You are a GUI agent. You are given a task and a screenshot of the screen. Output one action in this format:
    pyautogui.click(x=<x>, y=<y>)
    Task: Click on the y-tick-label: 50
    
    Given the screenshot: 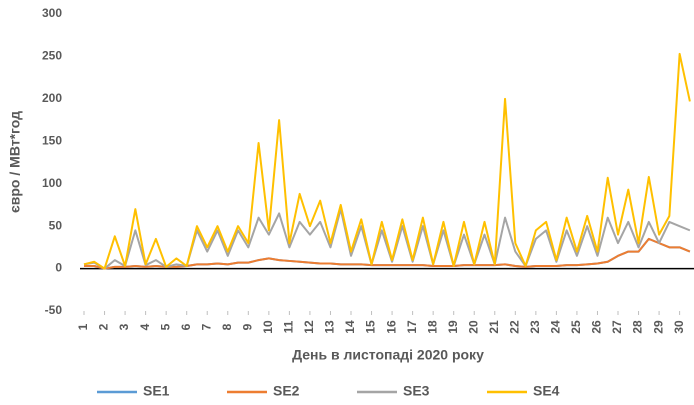 What is the action you would take?
    pyautogui.click(x=56, y=225)
    